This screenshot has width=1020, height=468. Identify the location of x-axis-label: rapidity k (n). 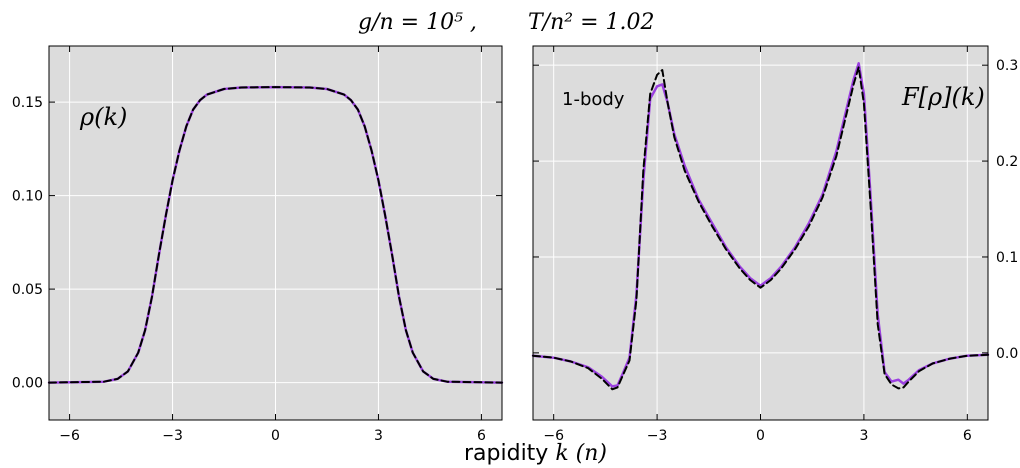
(535, 453).